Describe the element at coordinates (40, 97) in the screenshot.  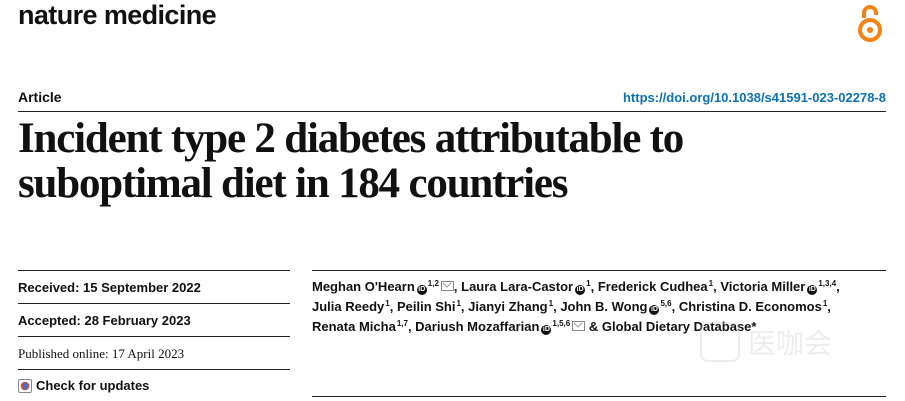
I see `article-type: Article` at that location.